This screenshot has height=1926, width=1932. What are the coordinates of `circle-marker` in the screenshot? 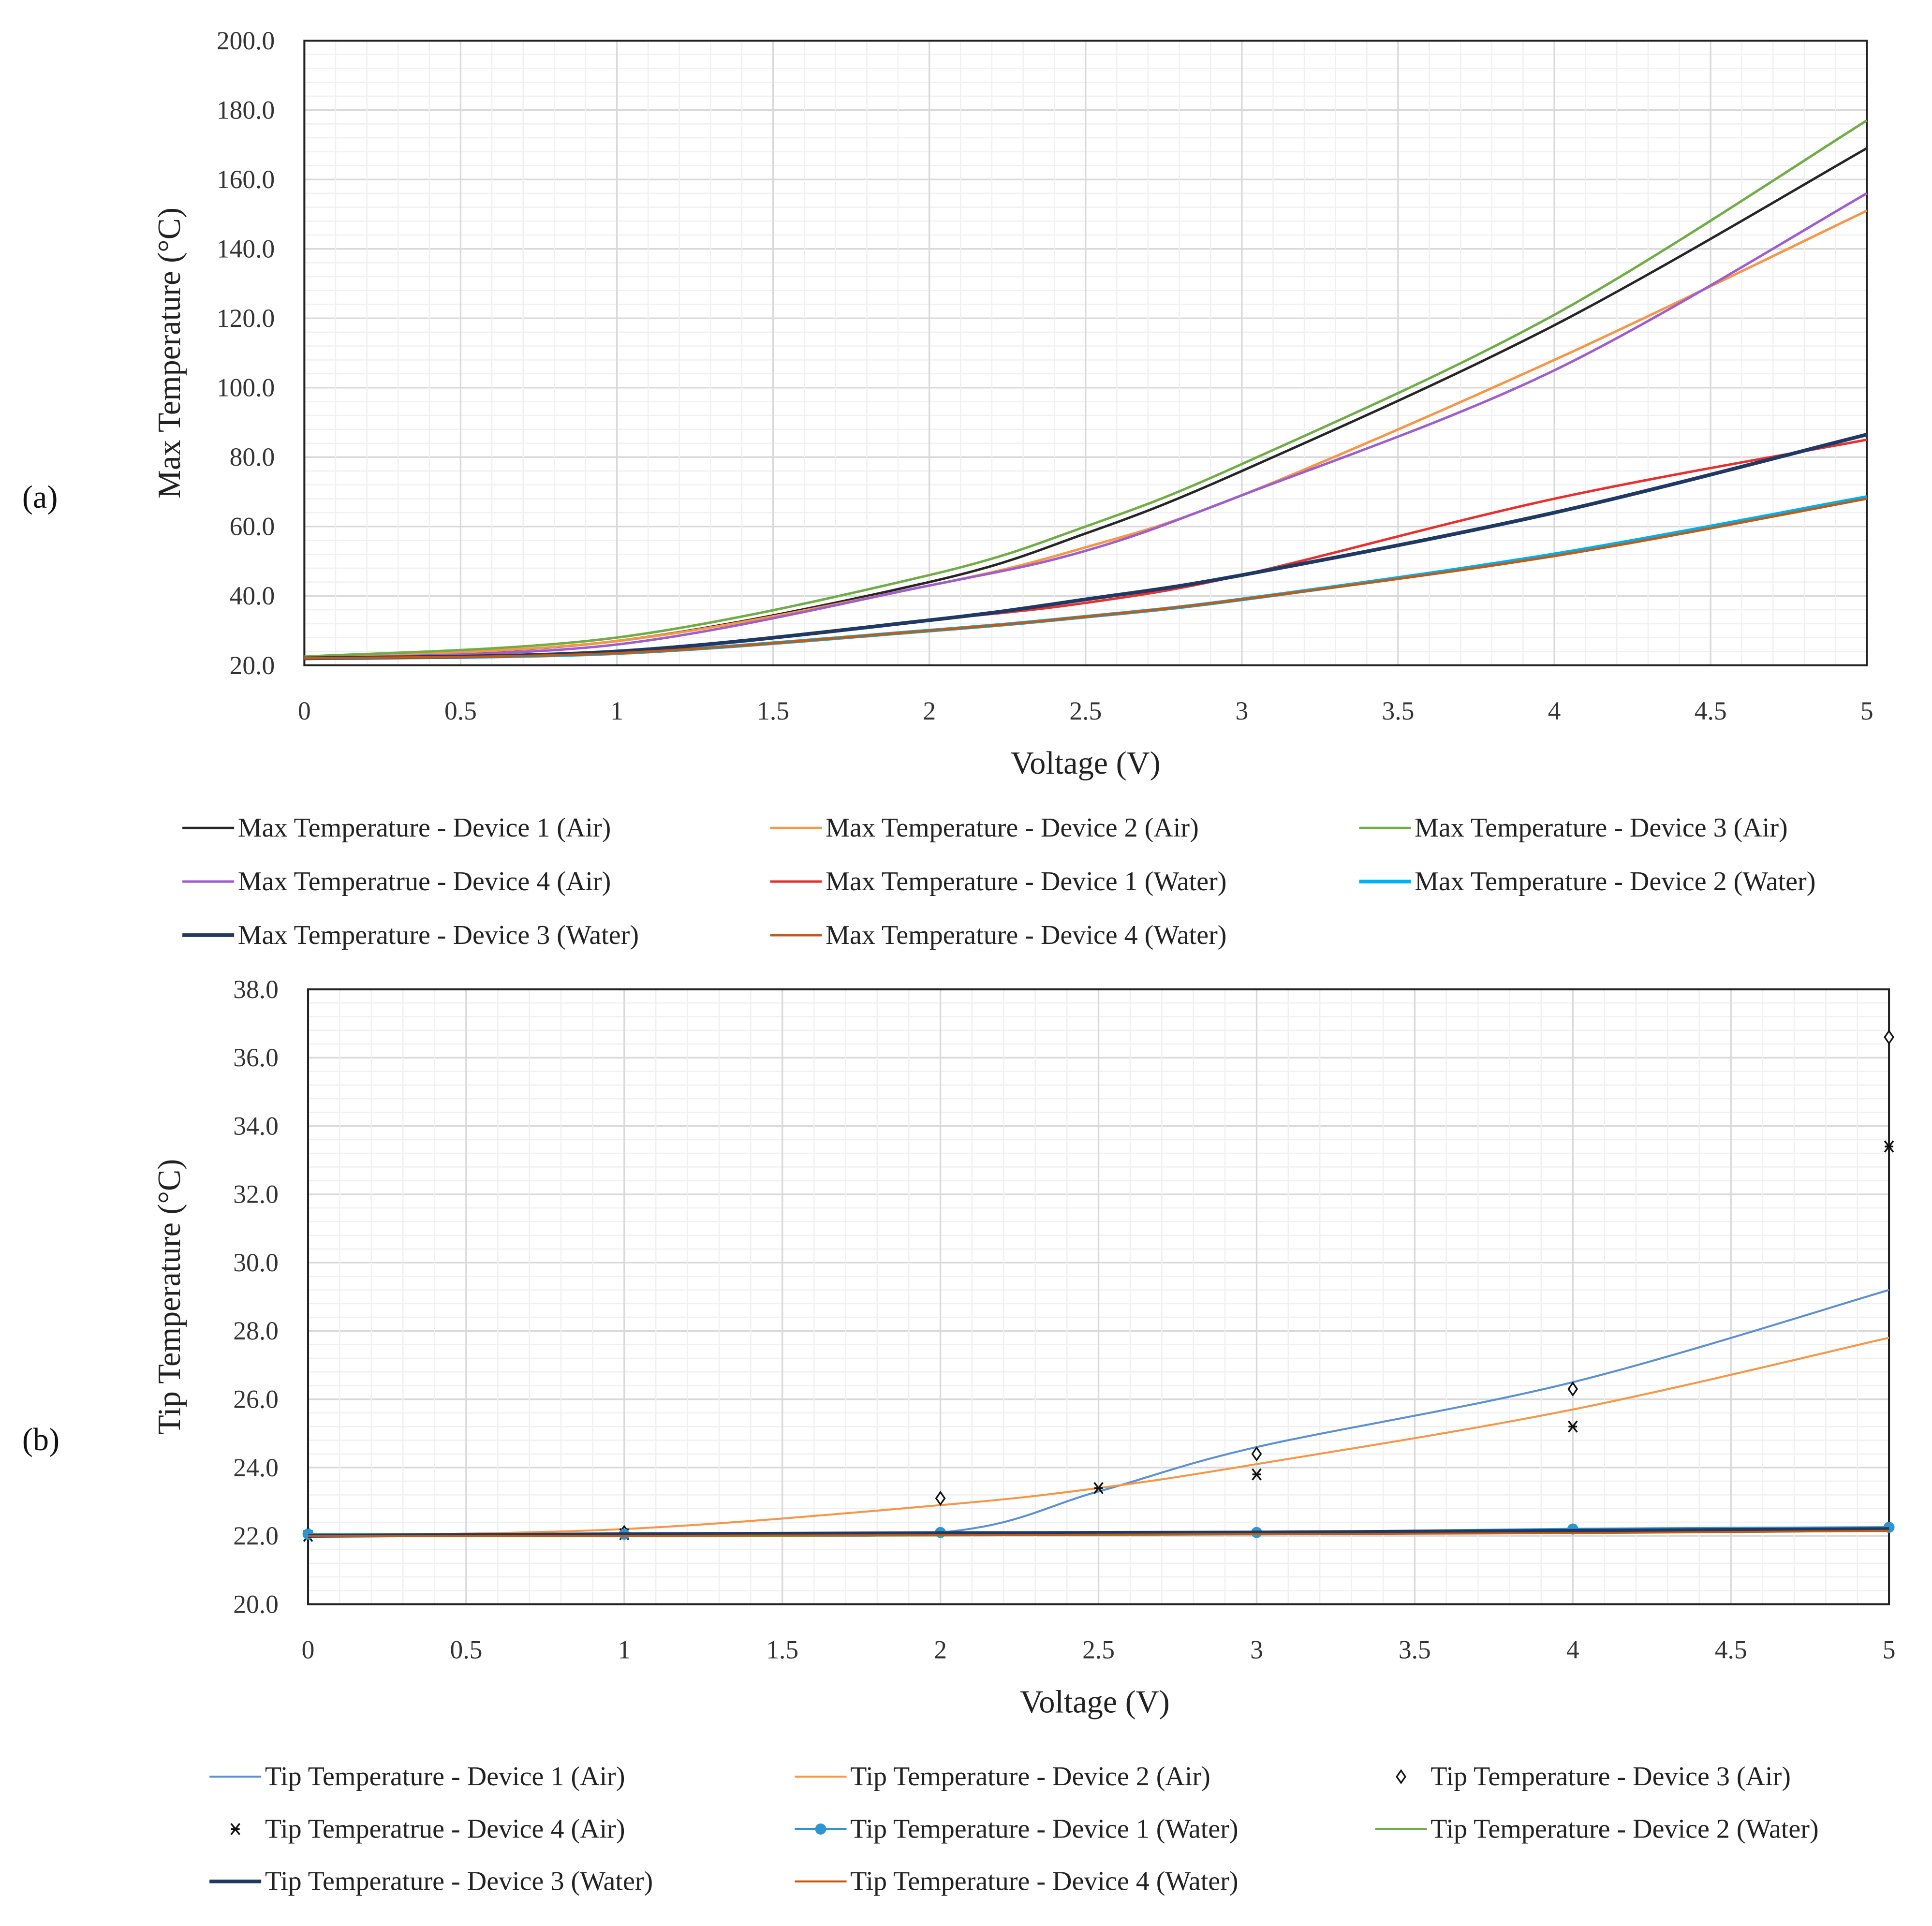 It's located at (820, 1829).